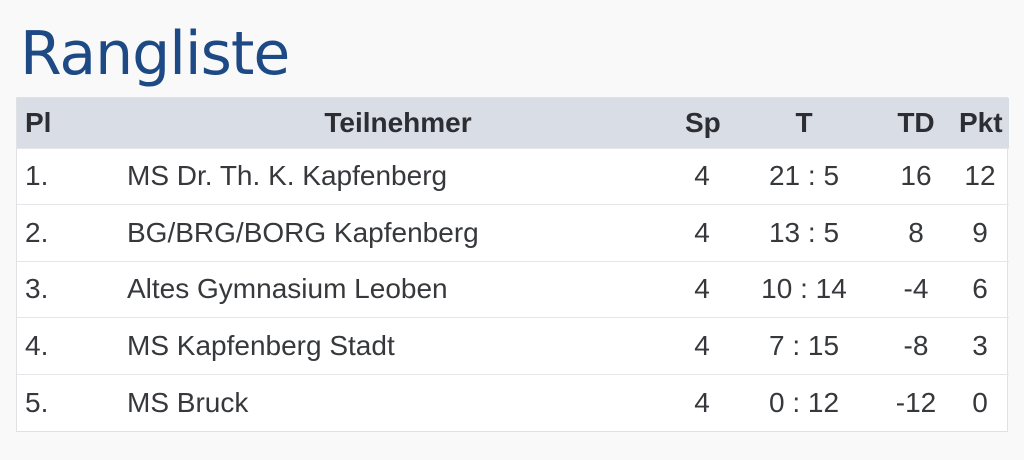  I want to click on row-points: 12, so click(980, 176).